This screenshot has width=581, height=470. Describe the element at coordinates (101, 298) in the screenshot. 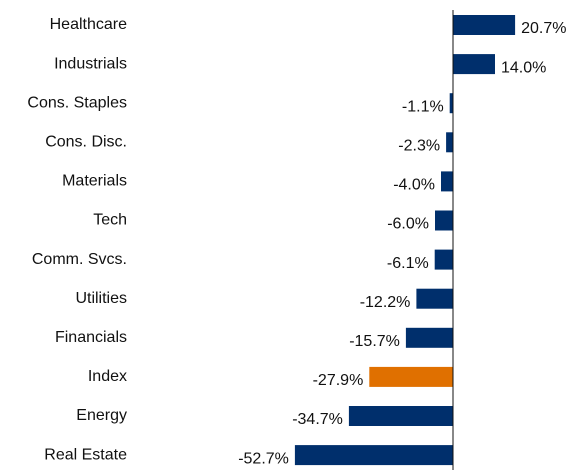

I see `category-label: Utilities` at that location.